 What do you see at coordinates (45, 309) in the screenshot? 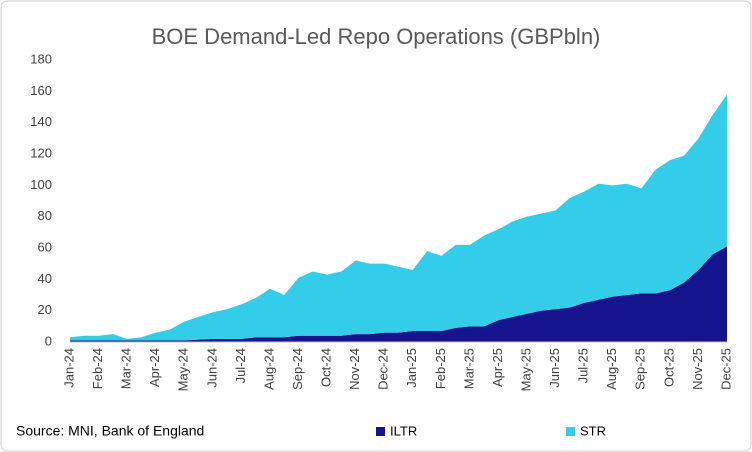
I see `y-tick-label: 20` at bounding box center [45, 309].